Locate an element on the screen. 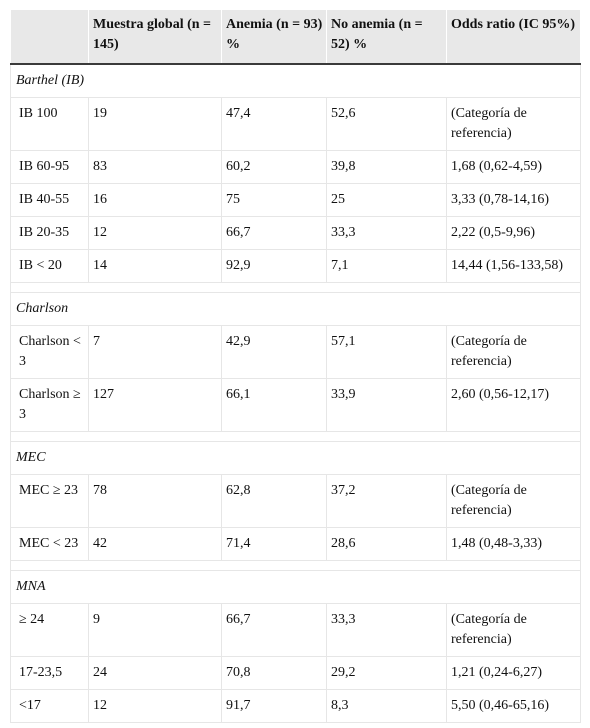 The image size is (590, 728). cell-row-label: IB 60-95 is located at coordinates (49, 167).